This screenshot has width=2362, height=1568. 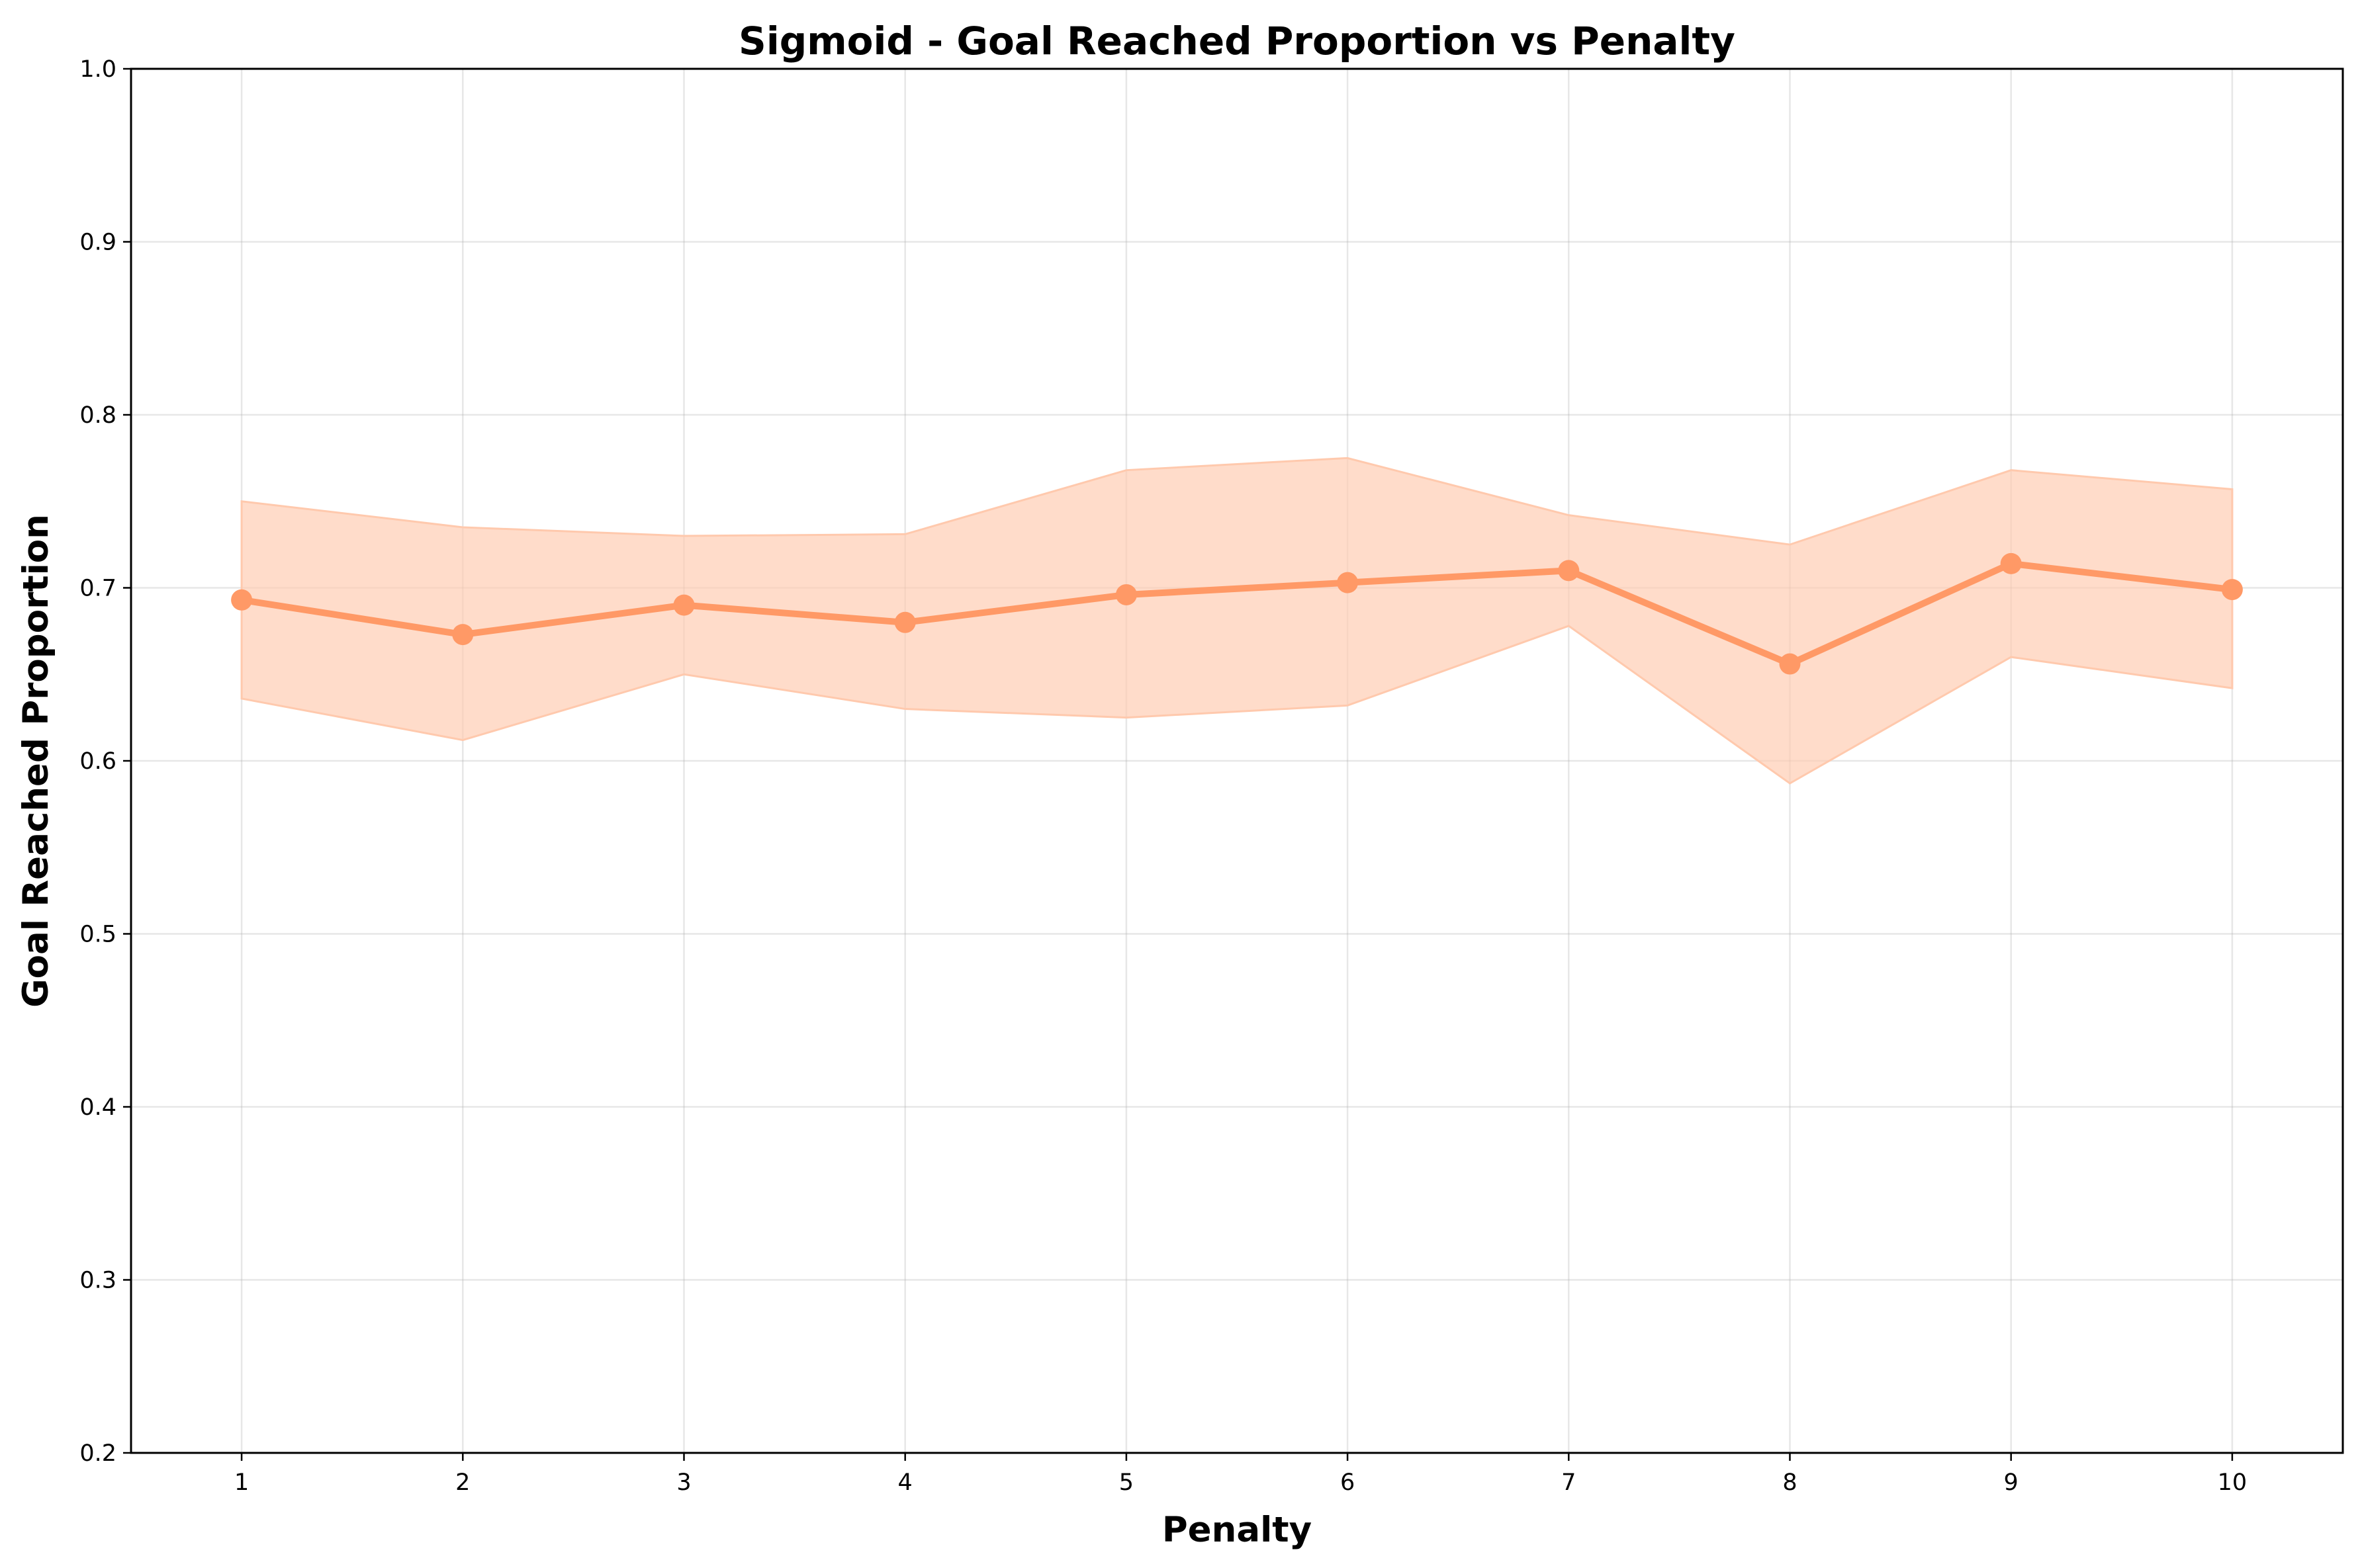 I want to click on x-tick-label: 3, so click(x=683, y=1482).